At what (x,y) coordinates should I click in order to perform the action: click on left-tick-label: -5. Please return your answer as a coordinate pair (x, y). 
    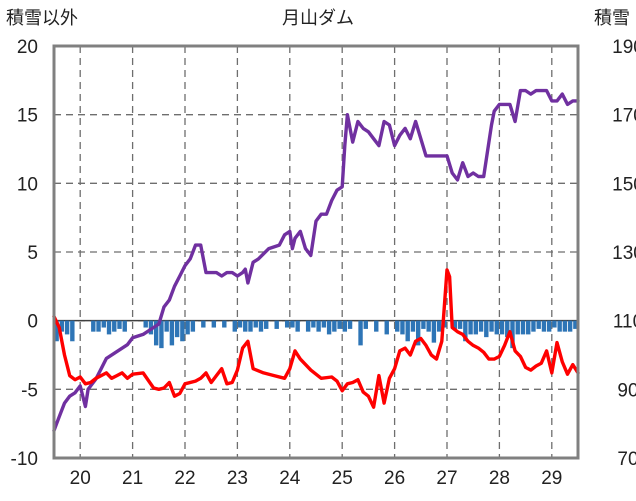
    Looking at the image, I should click on (29, 390).